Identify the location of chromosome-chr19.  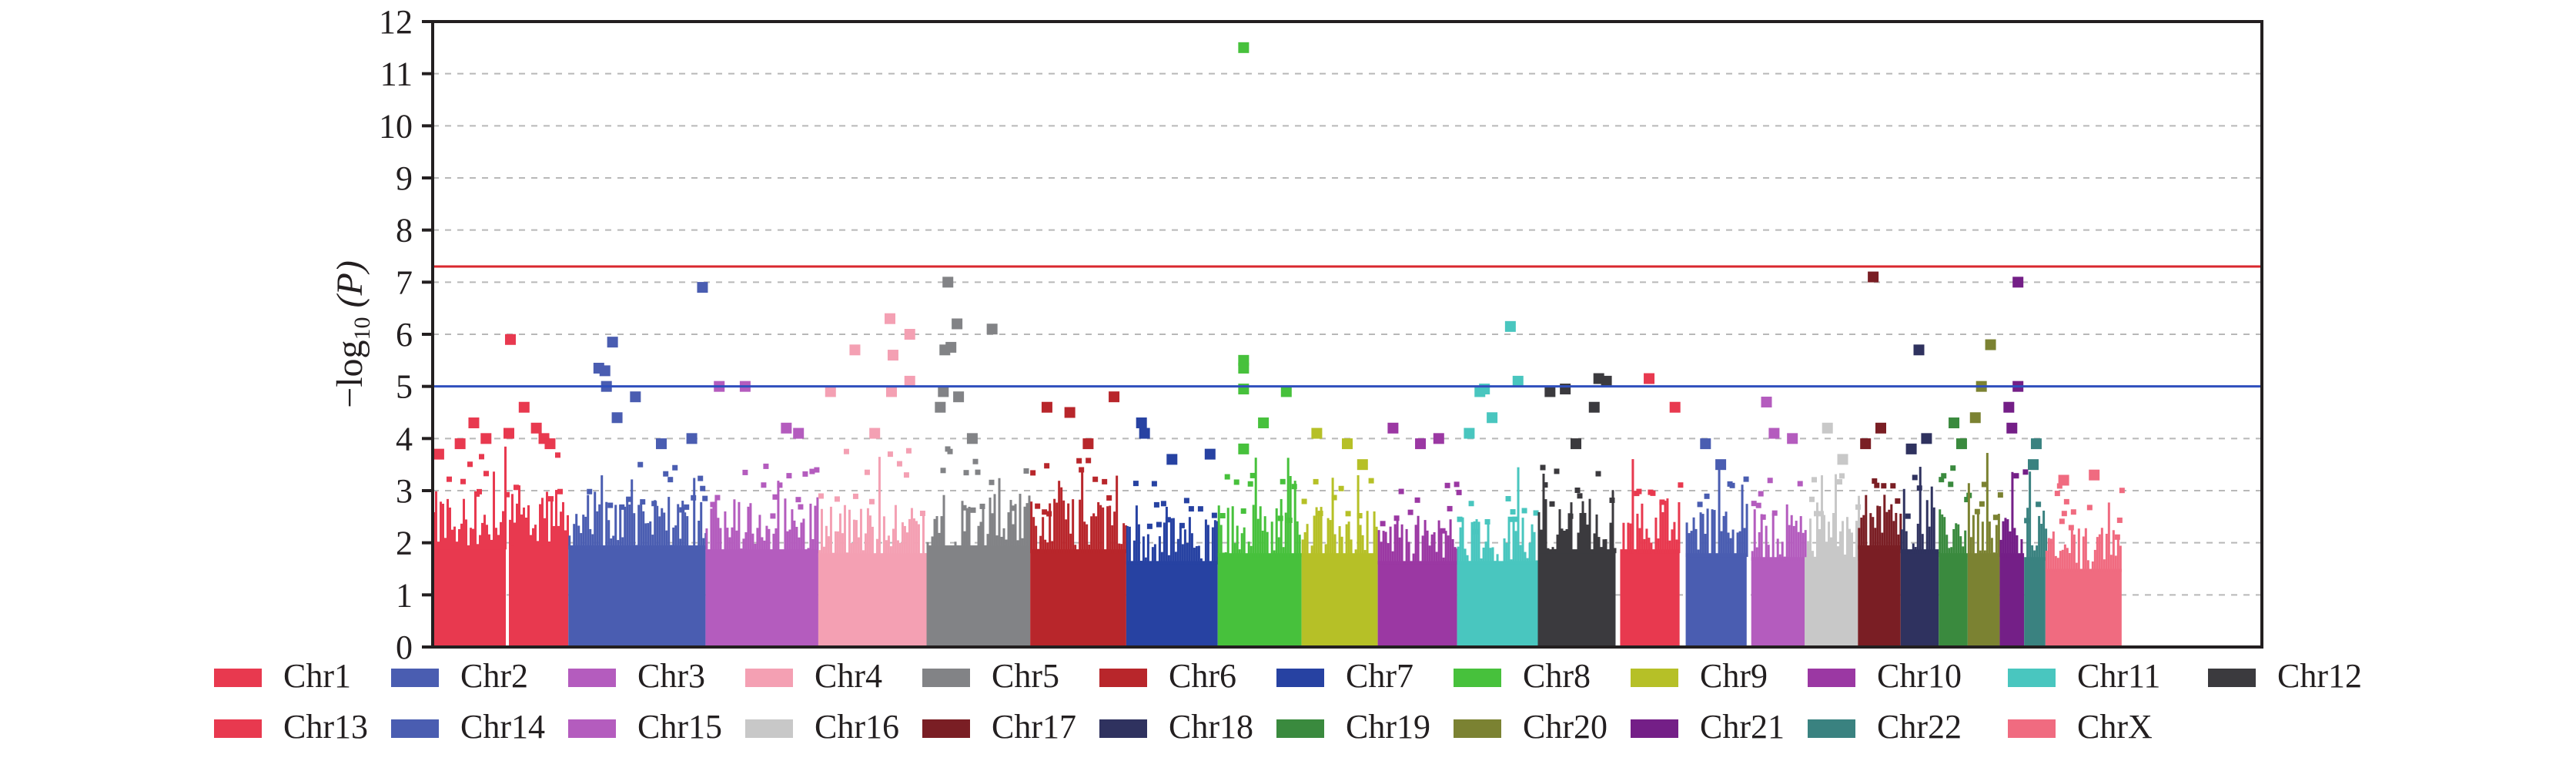
(1956, 532).